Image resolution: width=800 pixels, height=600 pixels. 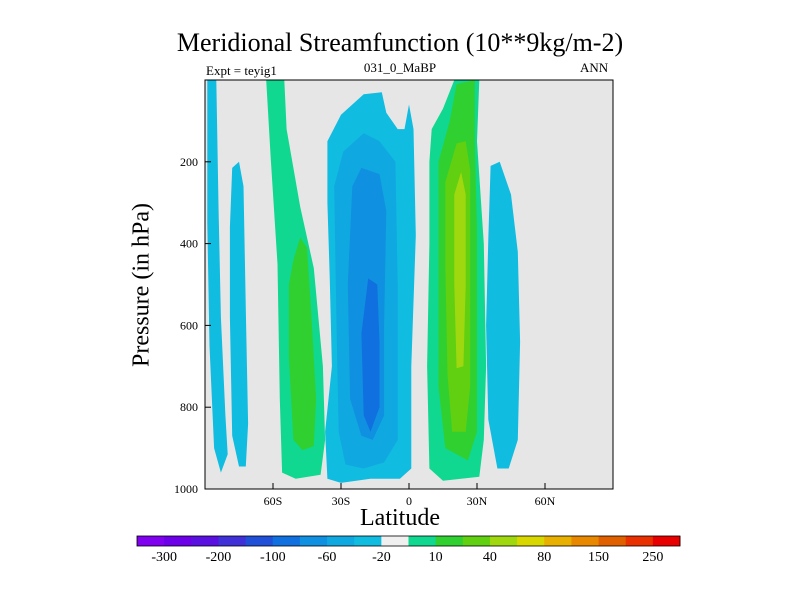 What do you see at coordinates (409, 501) in the screenshot?
I see `x-tick-label: 0` at bounding box center [409, 501].